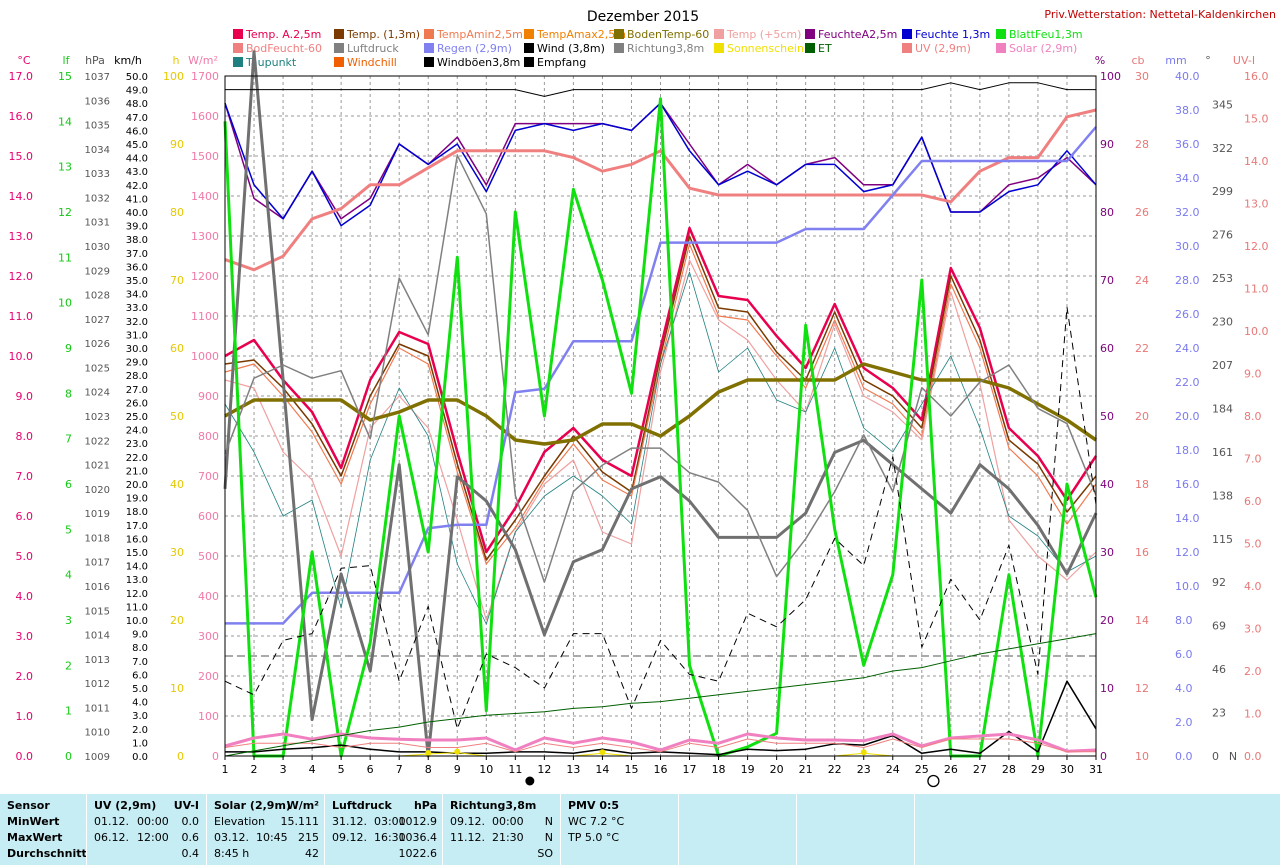 The height and width of the screenshot is (865, 1280). I want to click on x-tick-label: 5, so click(341, 769).